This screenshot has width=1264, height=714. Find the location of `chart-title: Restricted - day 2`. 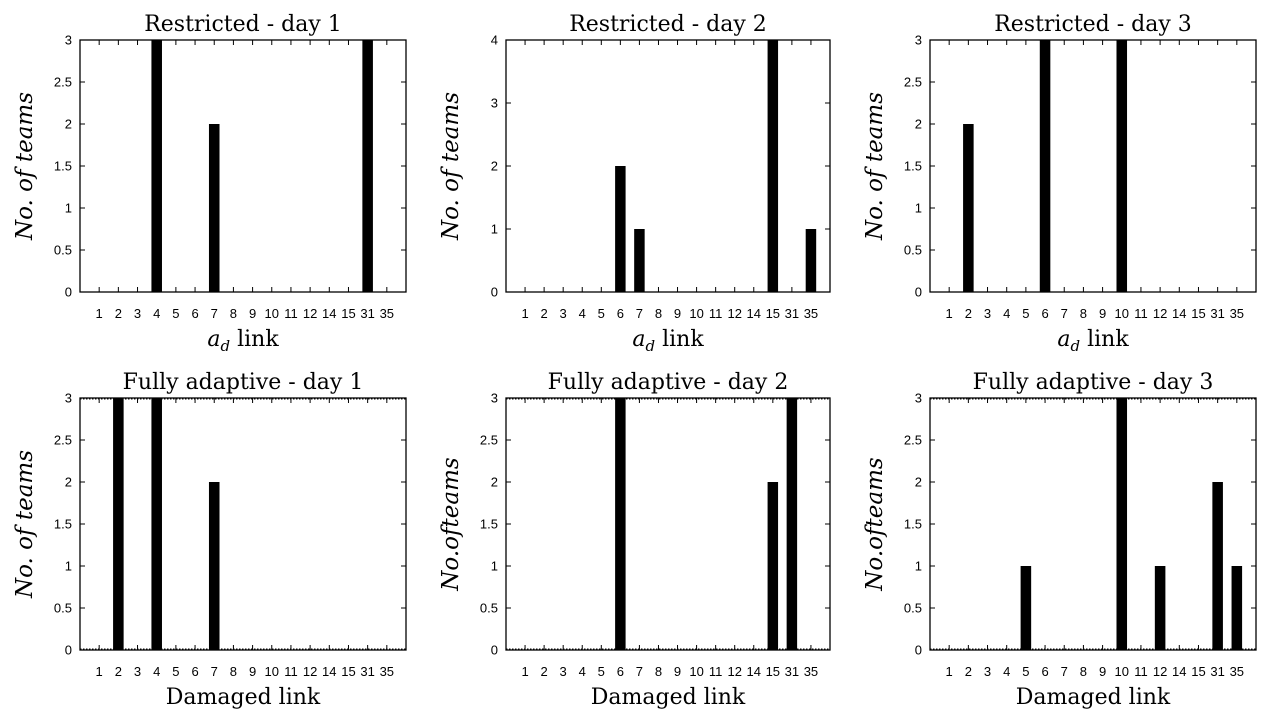

chart-title: Restricted - day 2 is located at coordinates (668, 24).